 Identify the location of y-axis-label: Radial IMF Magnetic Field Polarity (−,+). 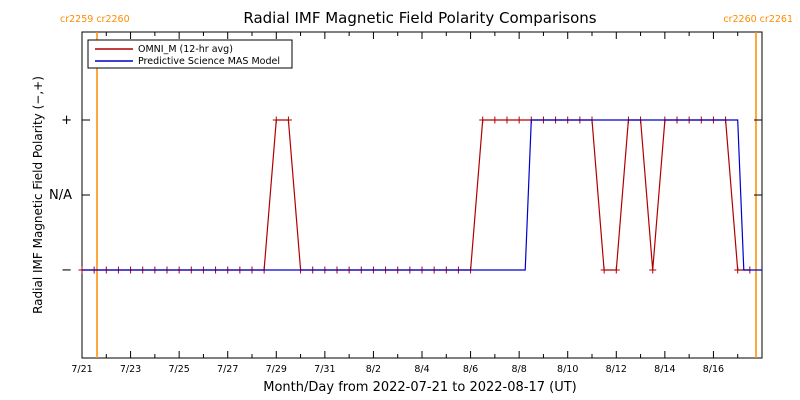
(38, 195).